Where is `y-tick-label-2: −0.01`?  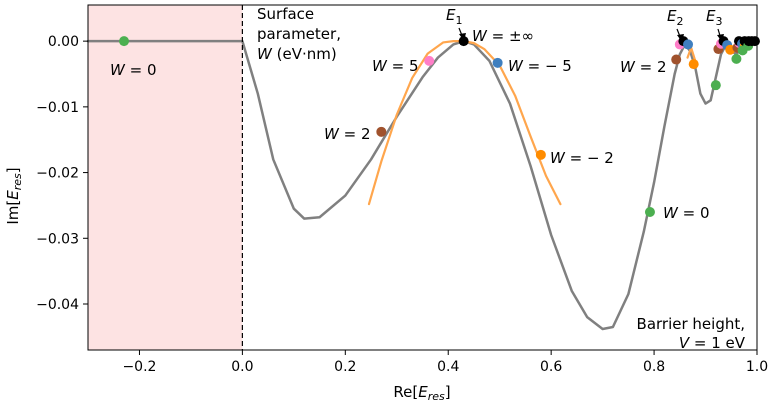
y-tick-label-2: −0.01 is located at coordinates (57, 108).